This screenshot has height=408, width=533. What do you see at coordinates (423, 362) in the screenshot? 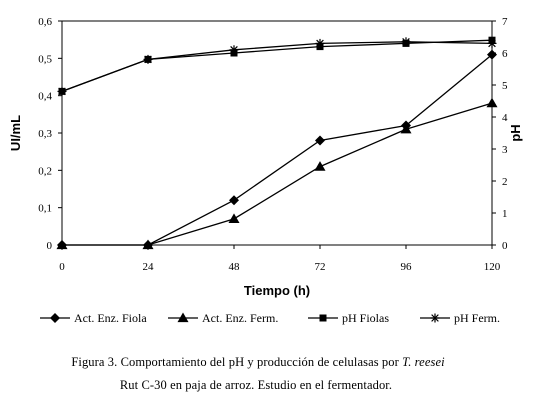
I see `caption-species: T. reesei` at bounding box center [423, 362].